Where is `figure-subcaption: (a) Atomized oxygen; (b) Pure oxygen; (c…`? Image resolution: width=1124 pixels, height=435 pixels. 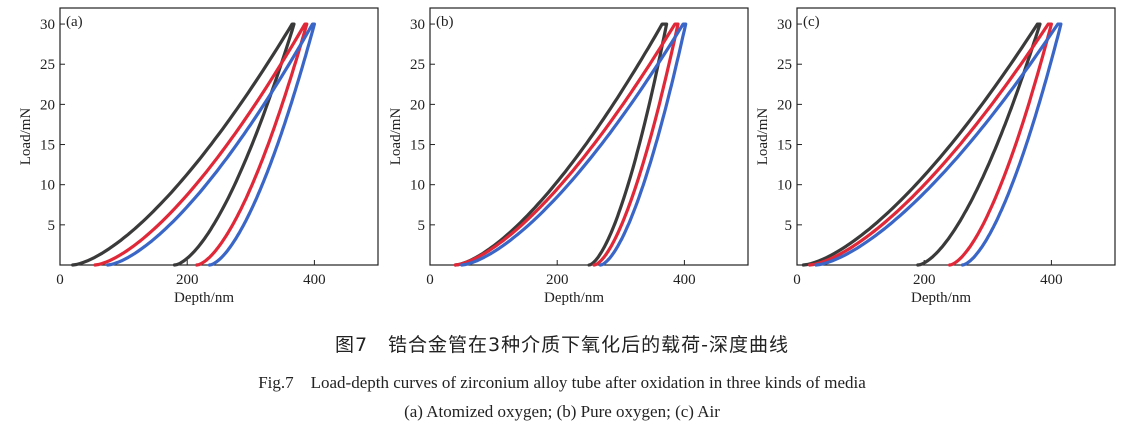
figure-subcaption: (a) Atomized oxygen; (b) Pure oxygen; (c… is located at coordinates (562, 411).